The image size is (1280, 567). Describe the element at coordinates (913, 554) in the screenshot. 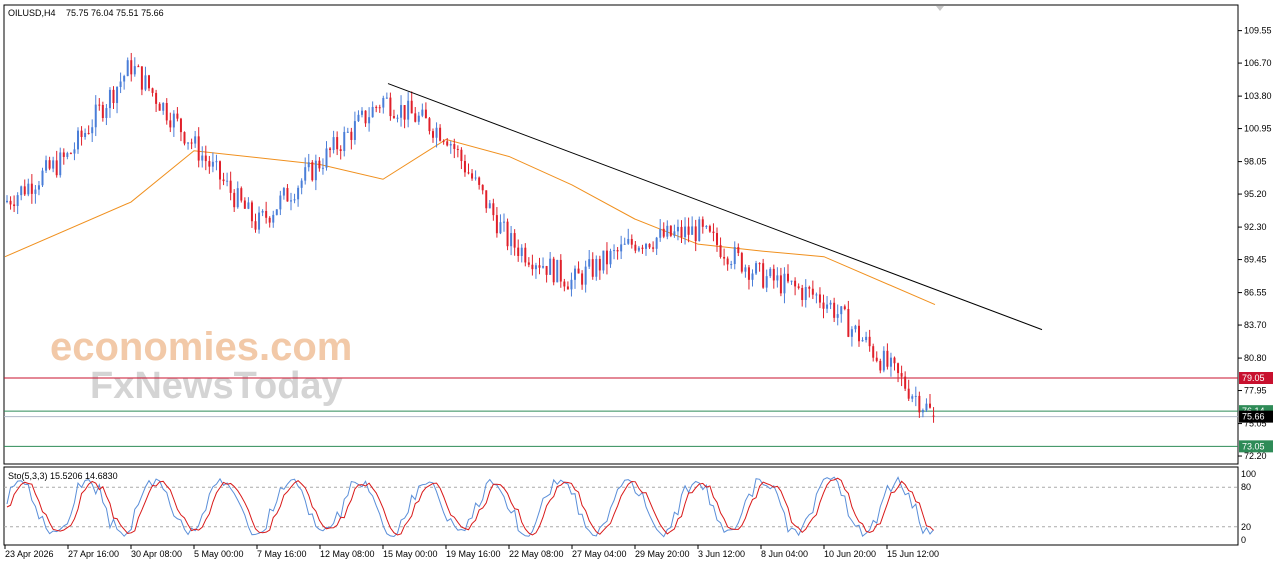

I see `time-tick-label: 15 Jun 12:00` at that location.